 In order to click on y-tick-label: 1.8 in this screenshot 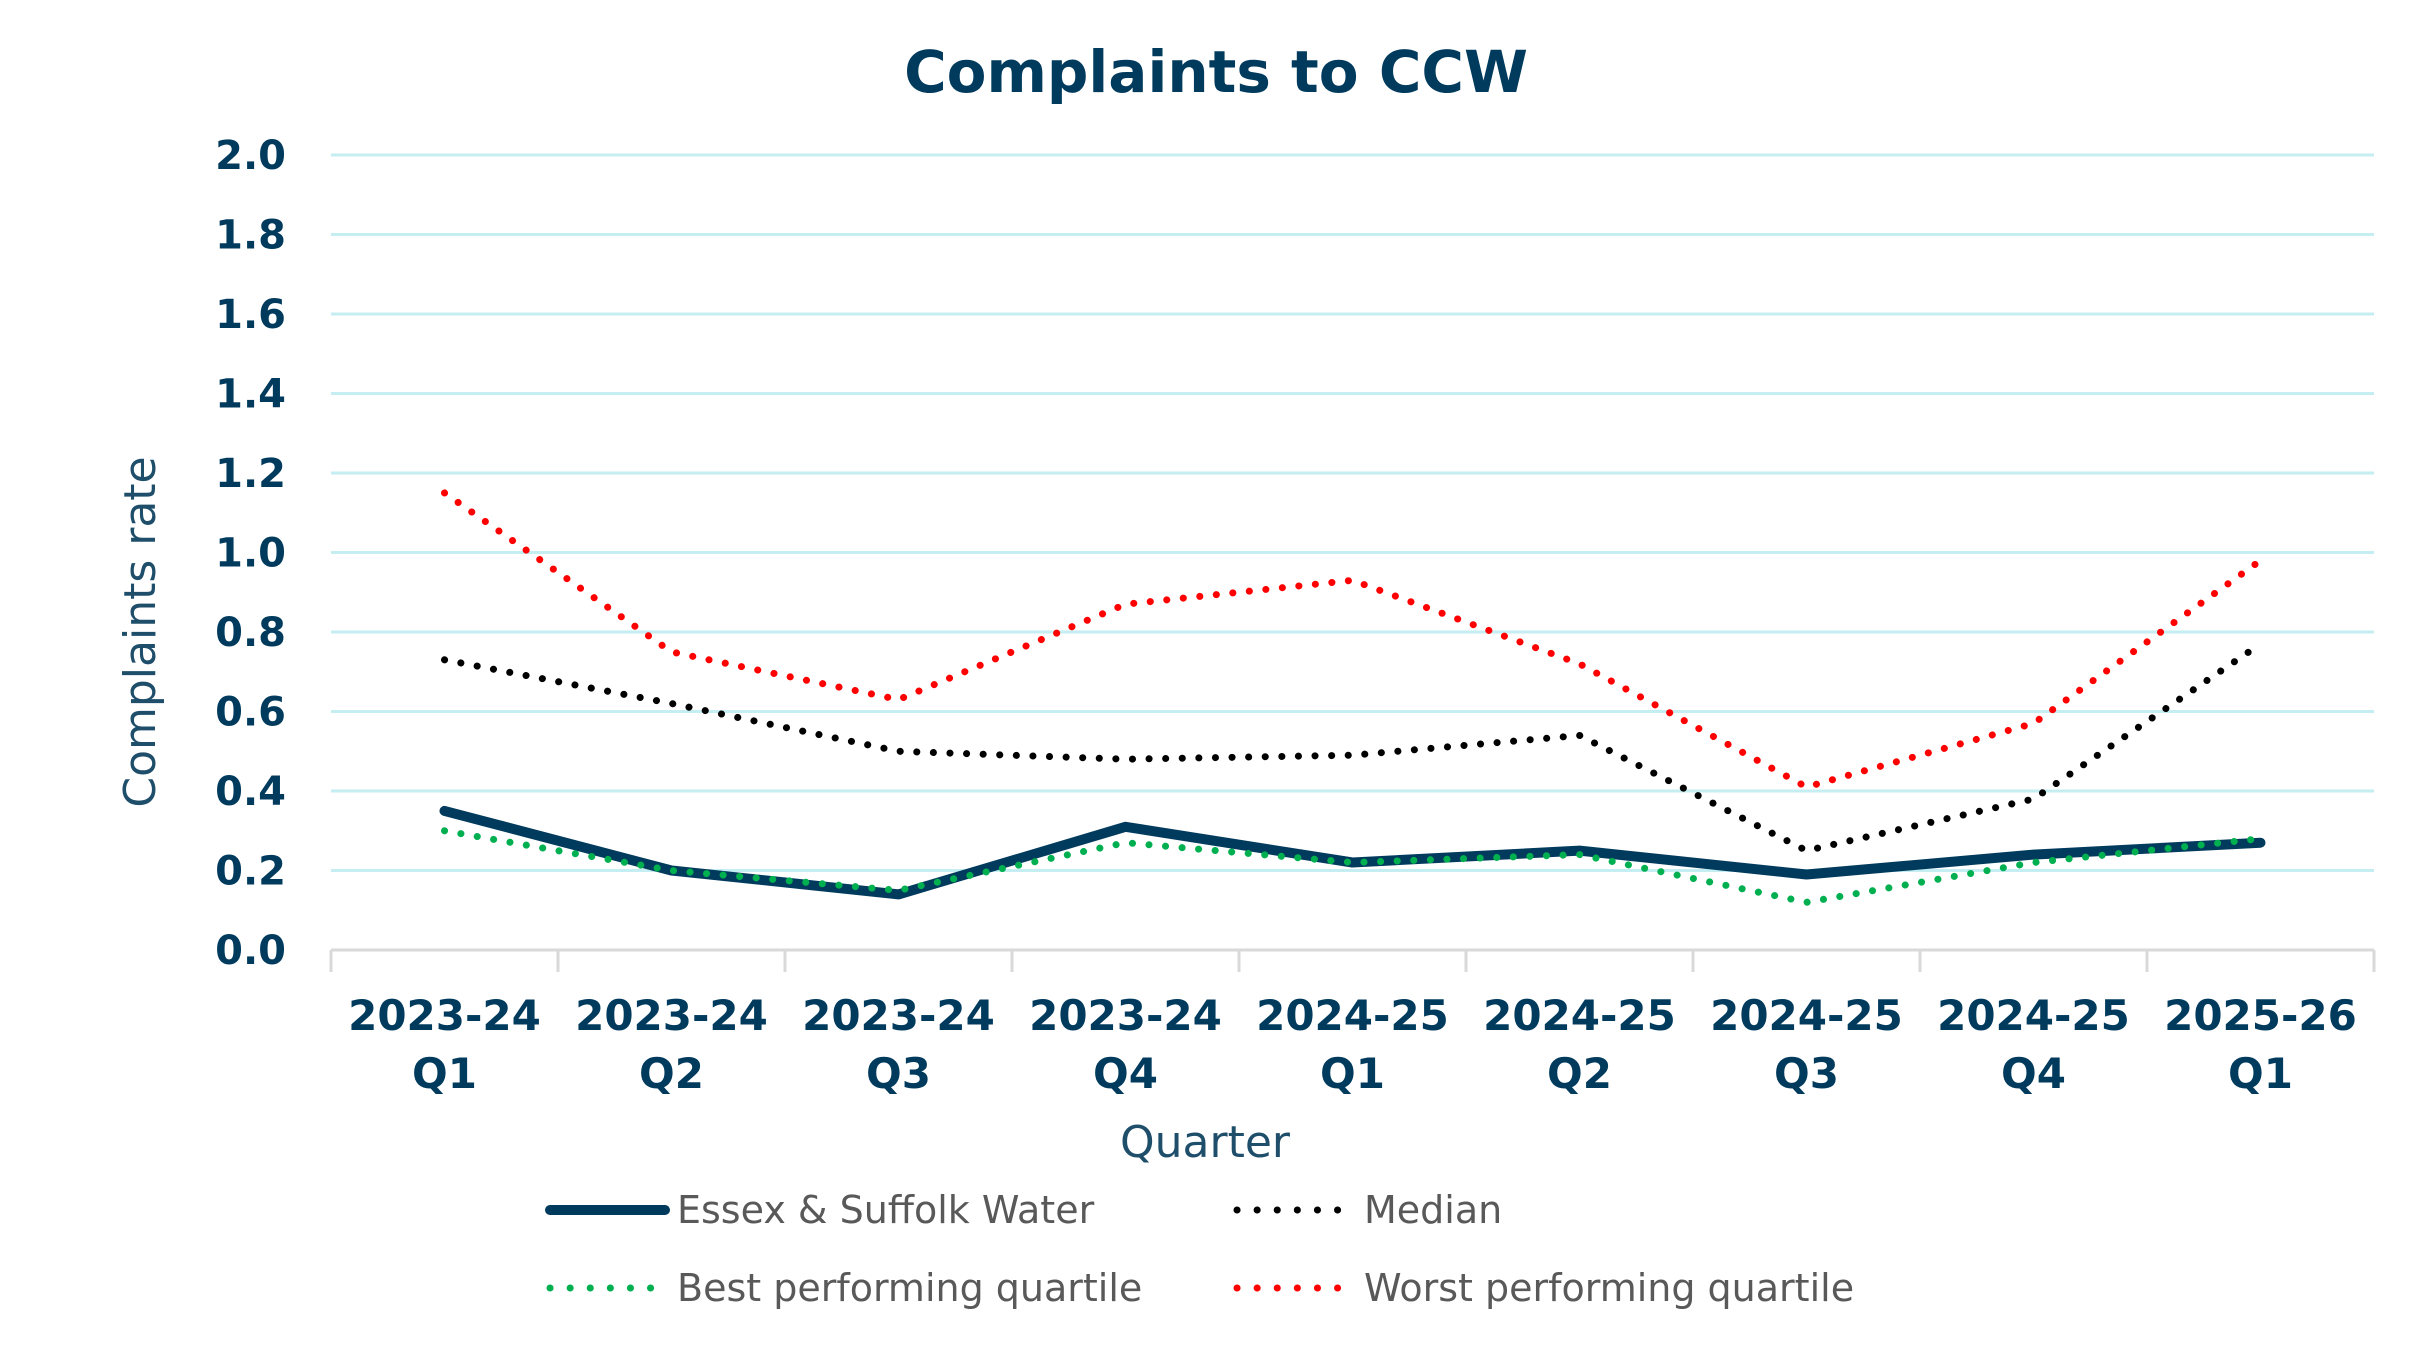, I will do `click(250, 236)`.